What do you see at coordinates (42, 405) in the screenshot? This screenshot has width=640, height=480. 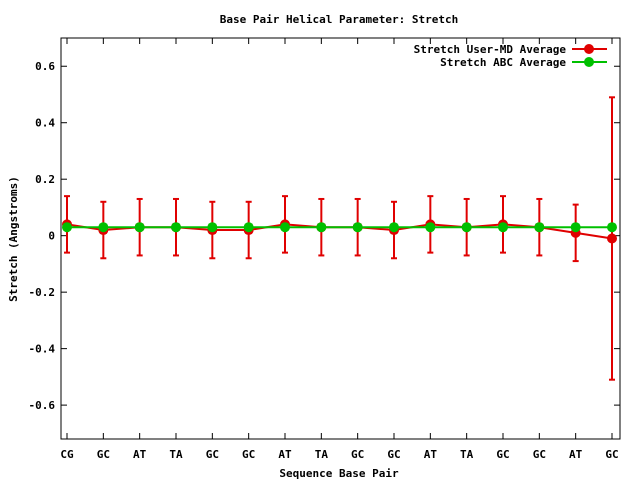 I see `y-tick-label: -0.6` at bounding box center [42, 405].